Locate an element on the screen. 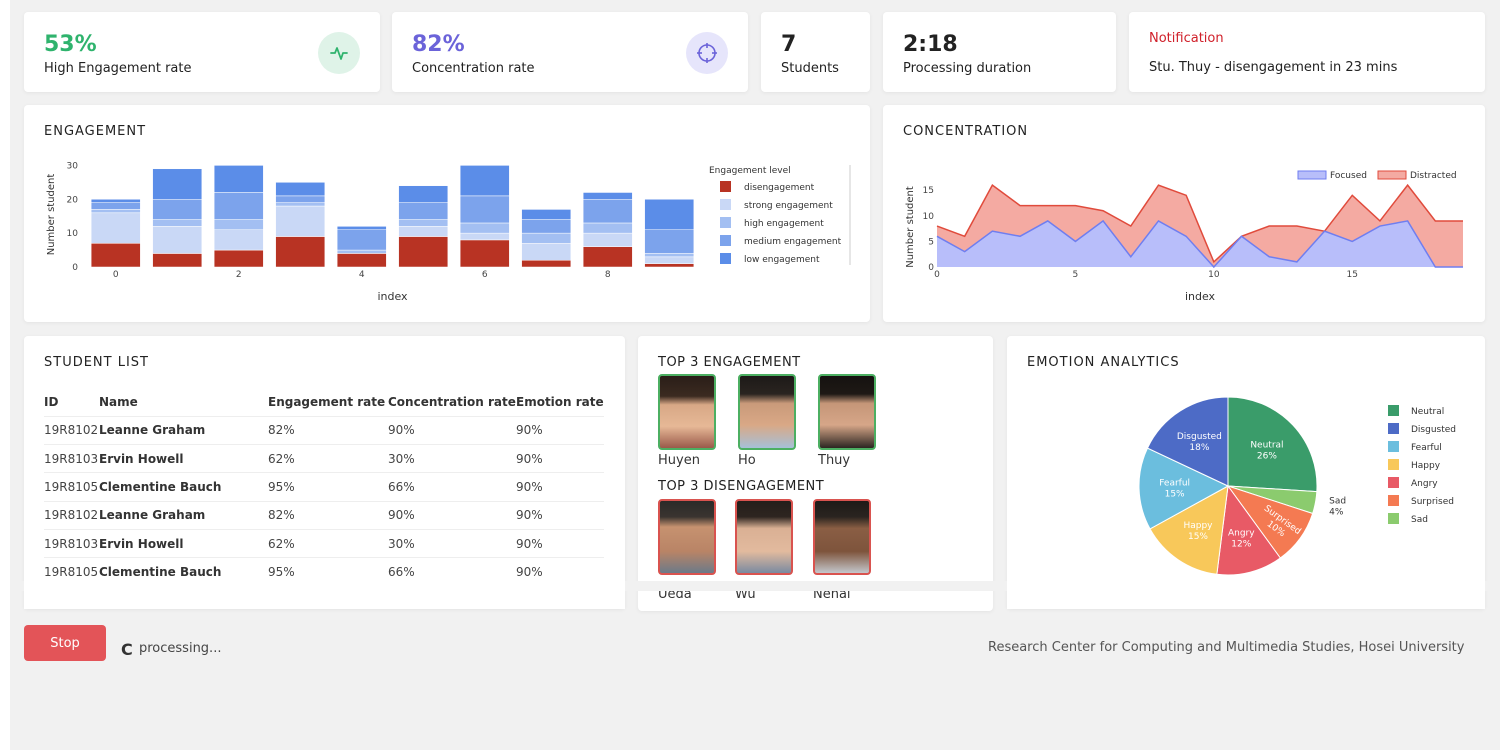  column-header-emotion: Emotion rate is located at coordinates (560, 402).